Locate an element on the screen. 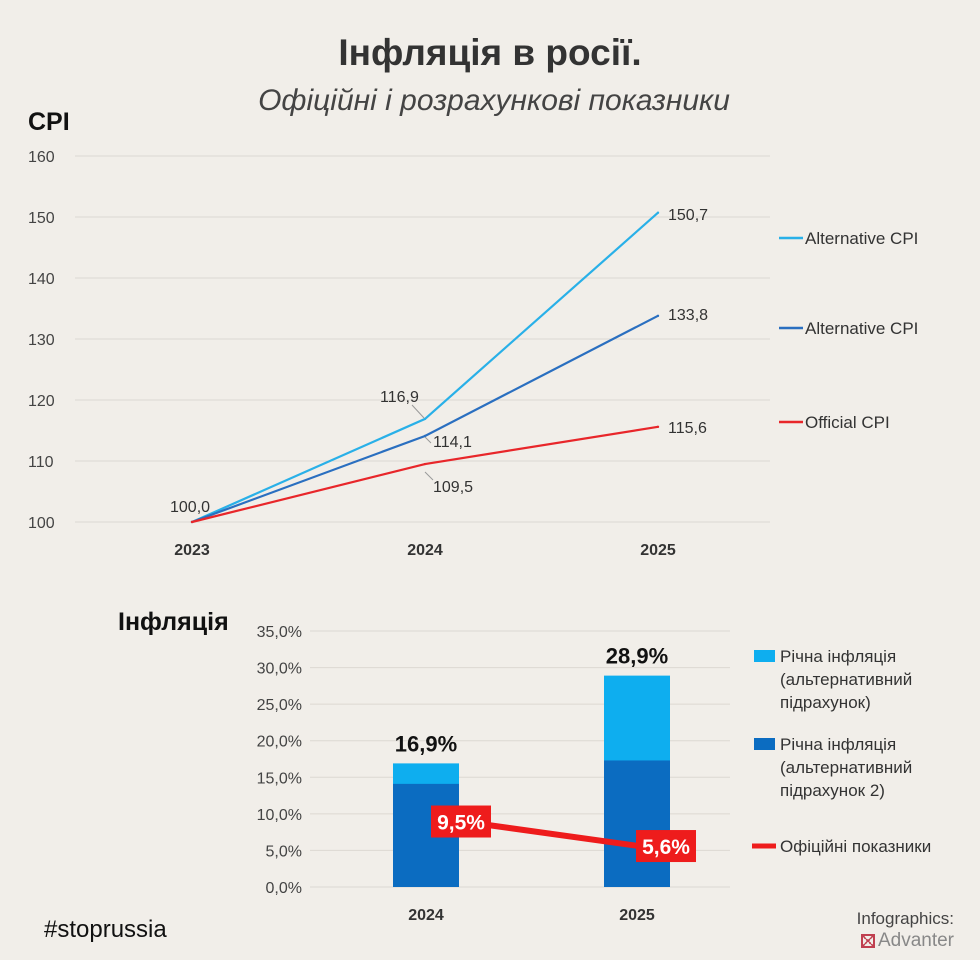 The image size is (980, 960). credit: Infographics: Advanter is located at coordinates (905, 930).